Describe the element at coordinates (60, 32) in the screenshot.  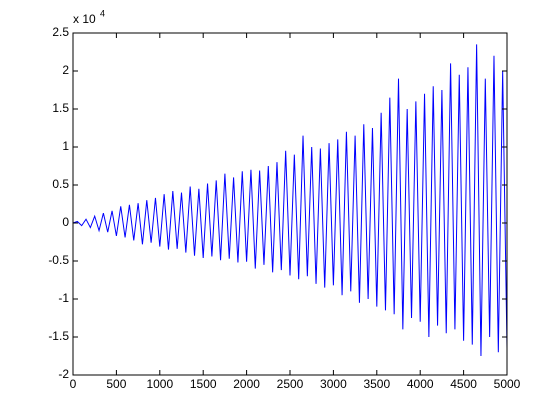
I see `y-tick-label: 2.5` at that location.